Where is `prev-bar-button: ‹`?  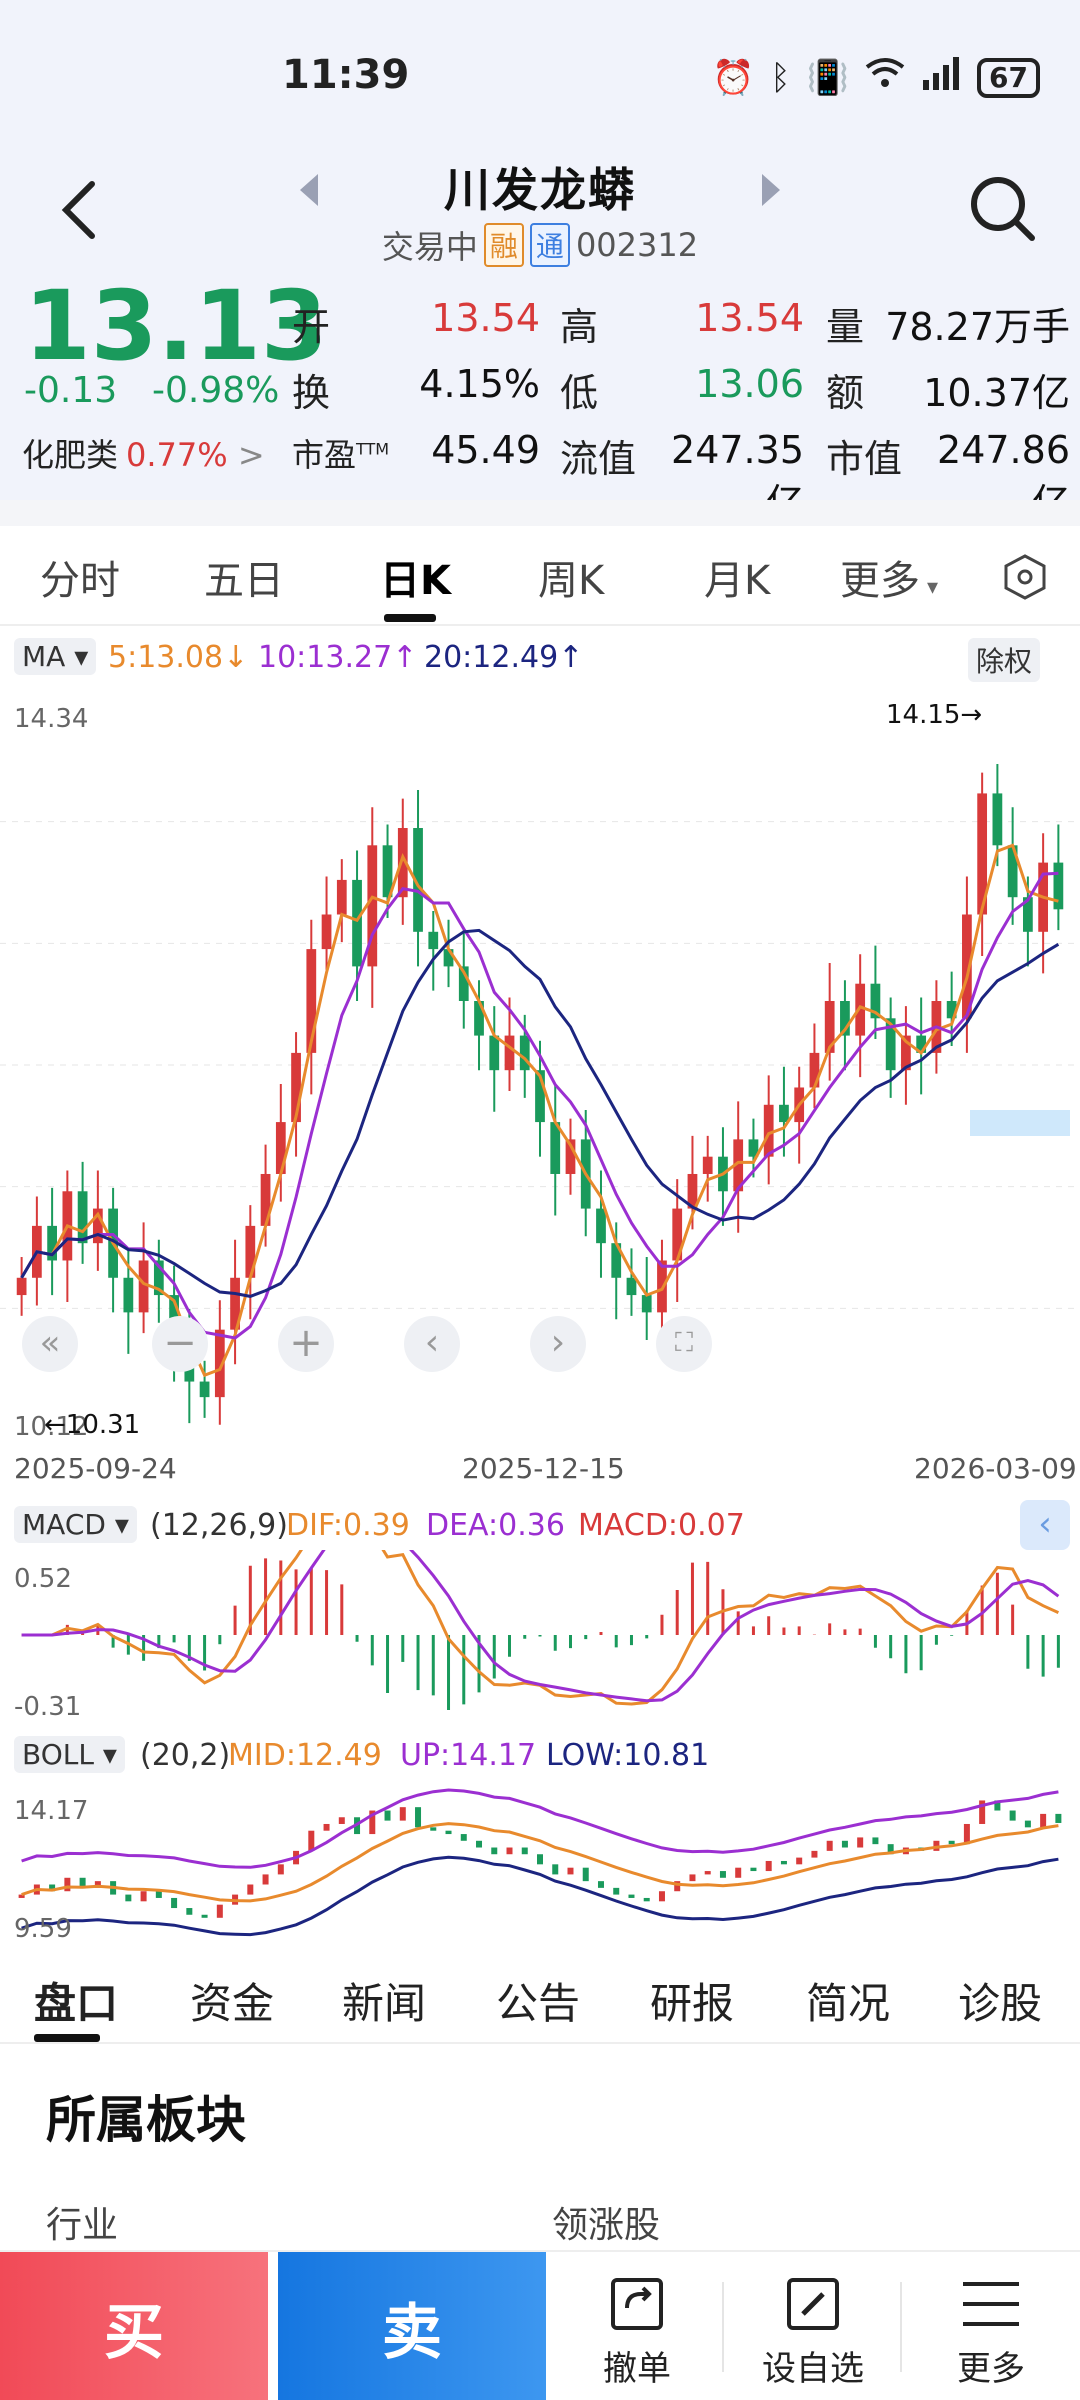
prev-bar-button: ‹ is located at coordinates (432, 1344).